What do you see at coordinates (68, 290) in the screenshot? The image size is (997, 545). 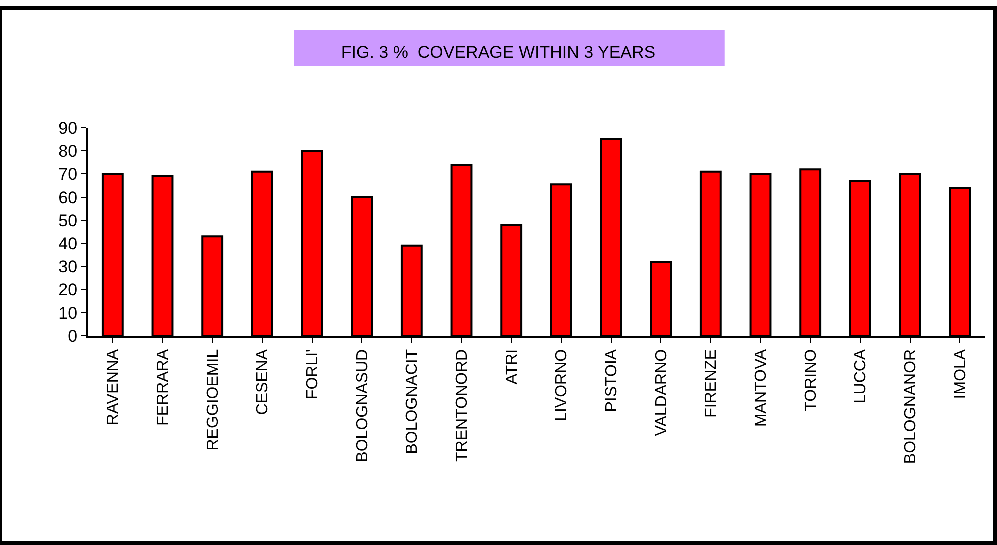 I see `y-tick-label: 20` at bounding box center [68, 290].